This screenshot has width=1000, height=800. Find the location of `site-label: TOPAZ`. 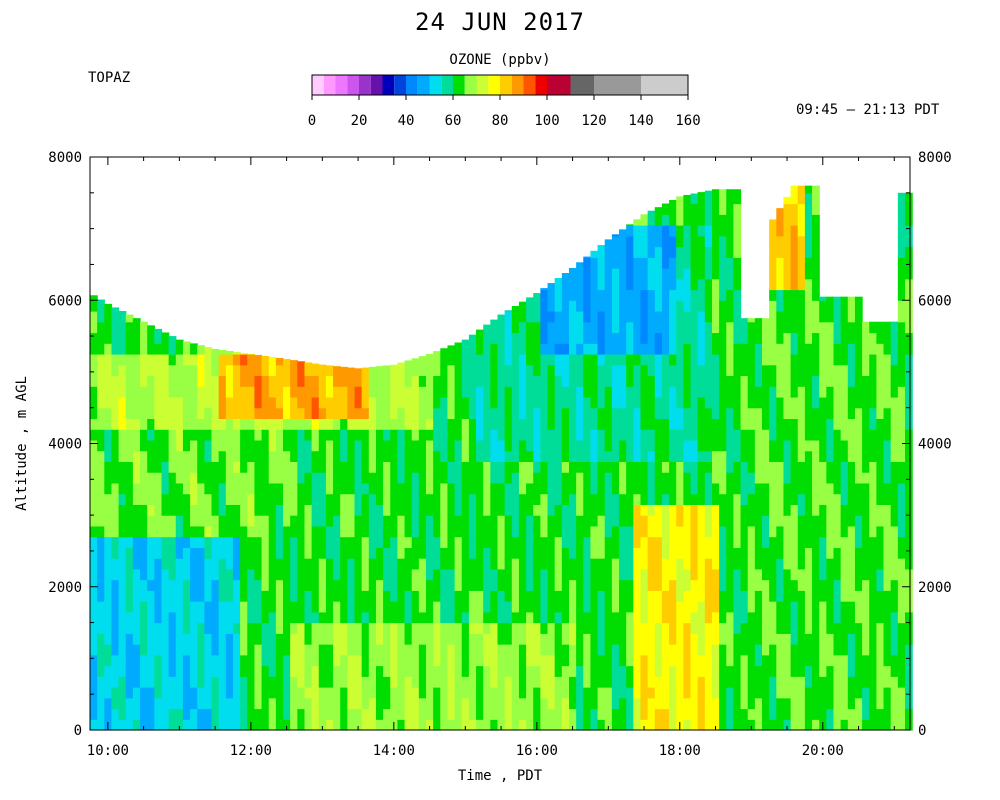

site-label: TOPAZ is located at coordinates (109, 78).